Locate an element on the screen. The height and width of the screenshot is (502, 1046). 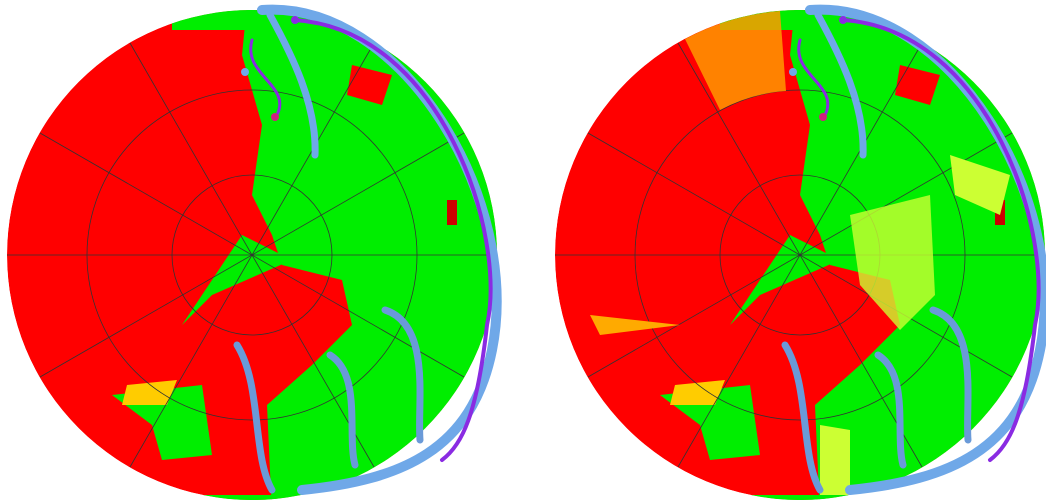
orange-streak is located at coordinates (635, 325).